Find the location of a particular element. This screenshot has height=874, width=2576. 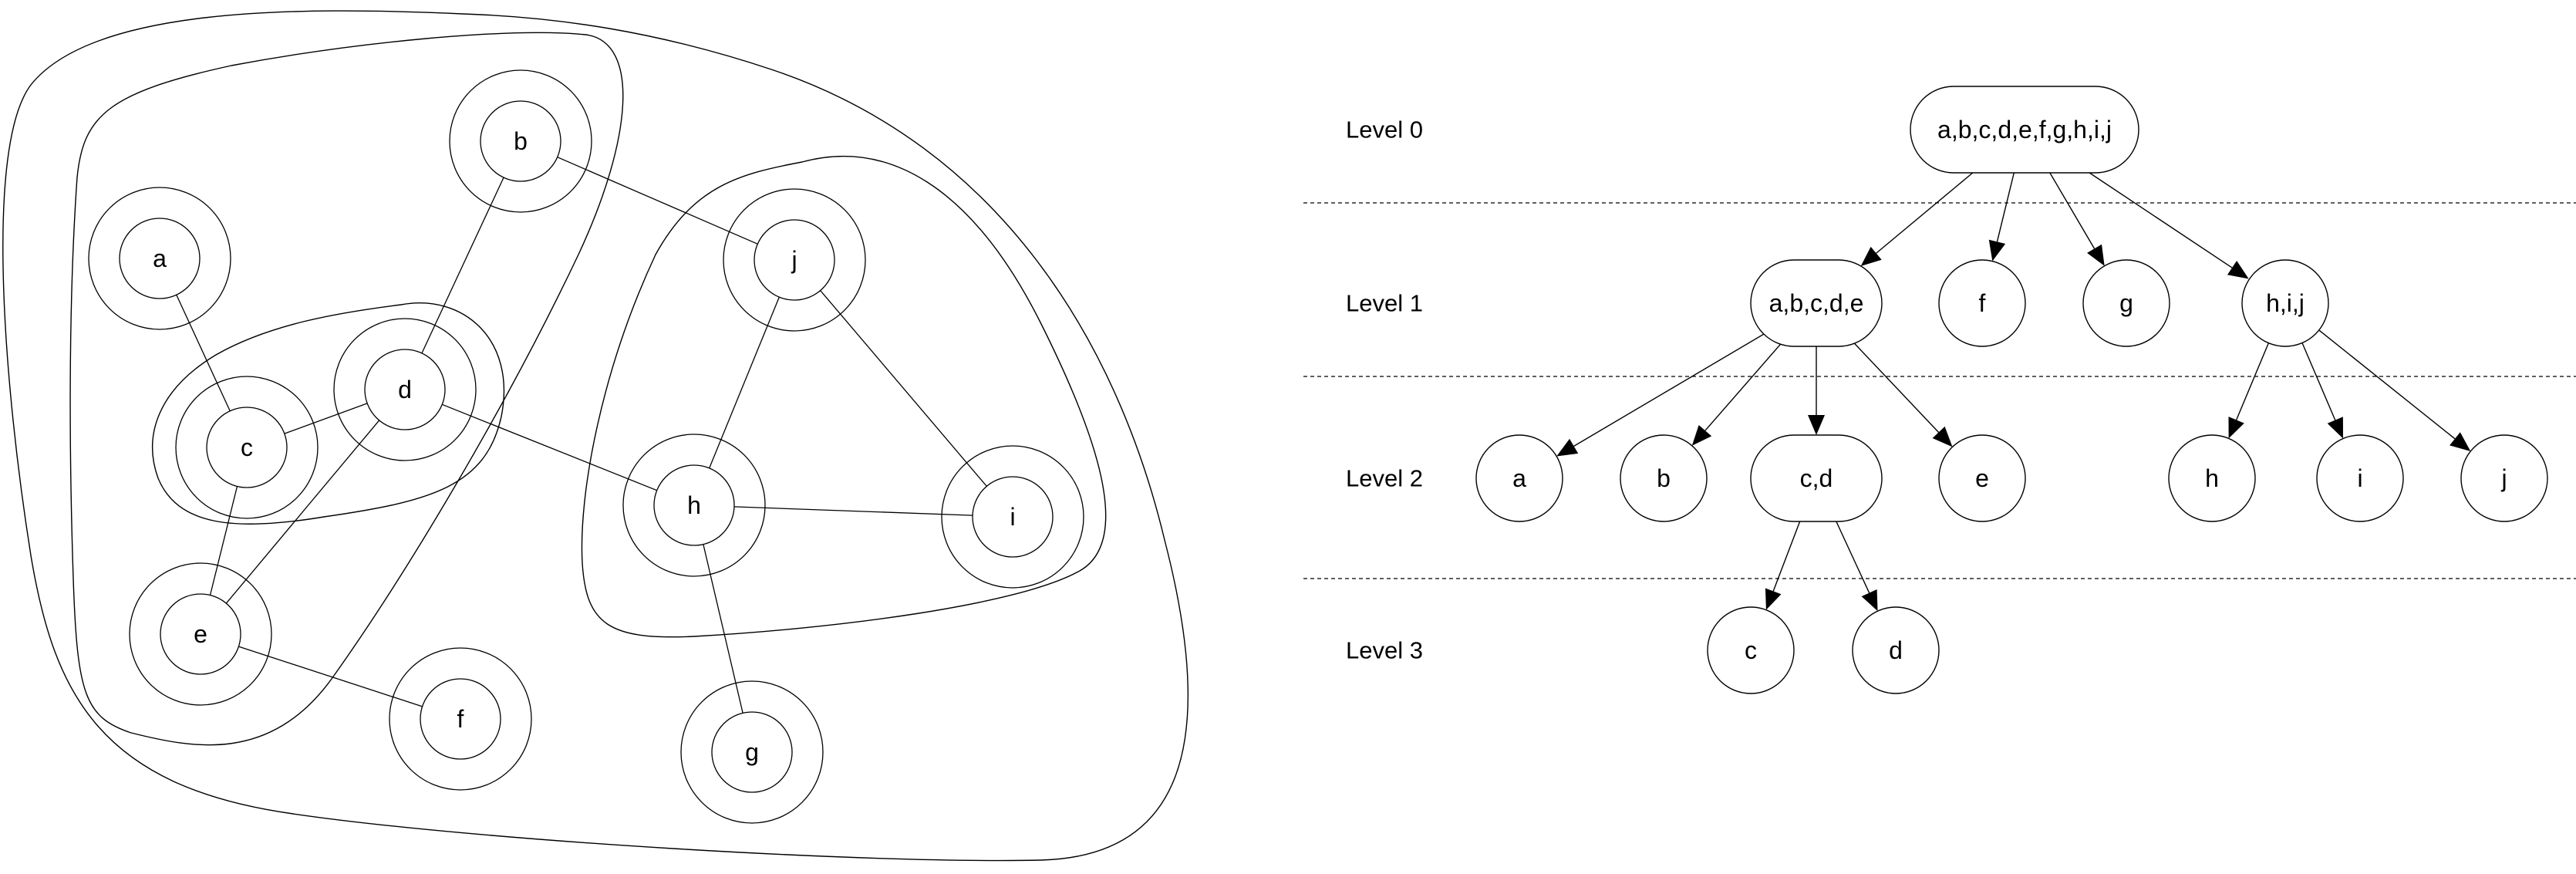

cluster-outline-hij is located at coordinates (844, 397).